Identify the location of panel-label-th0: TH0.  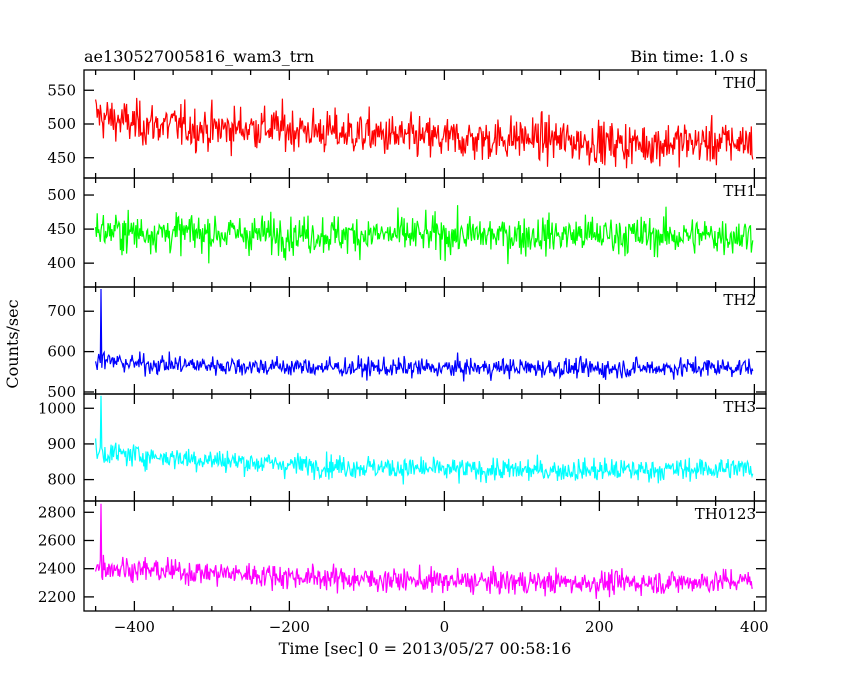
(739, 83).